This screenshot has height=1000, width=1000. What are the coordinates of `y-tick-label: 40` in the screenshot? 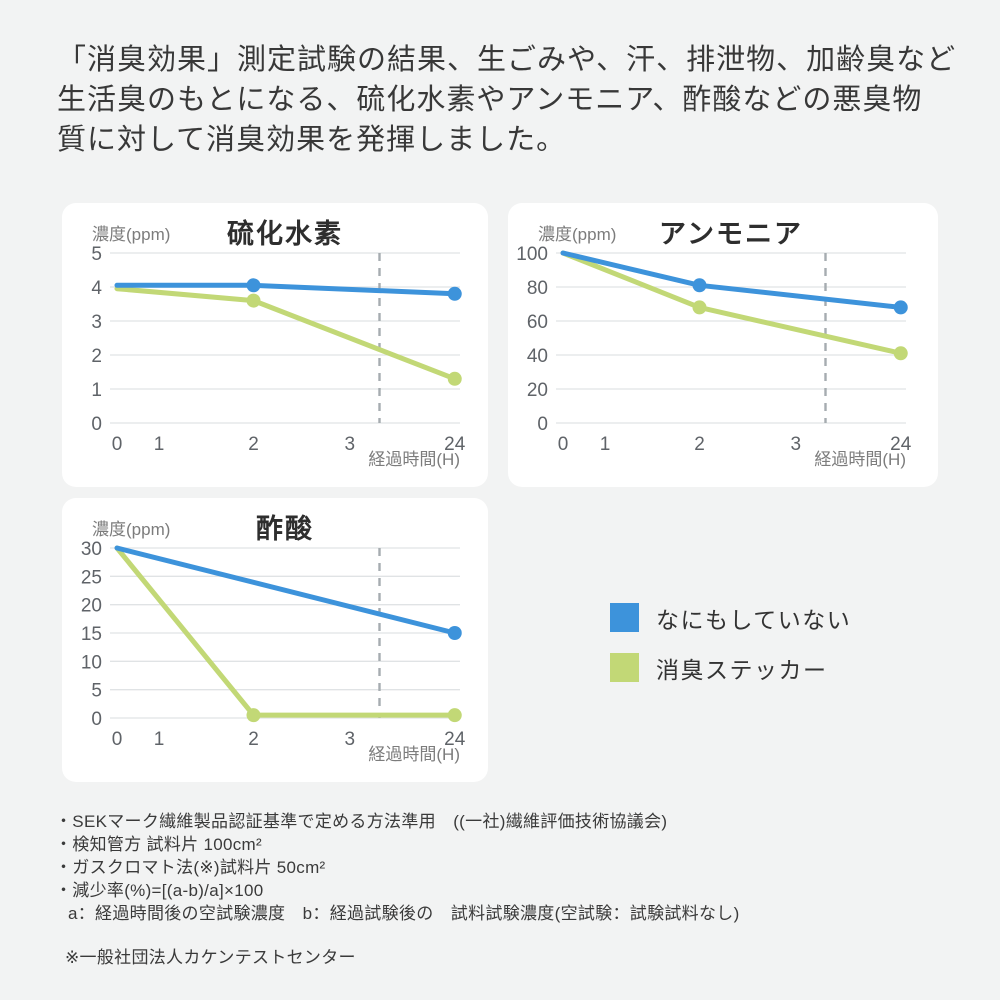 It's located at (537, 356).